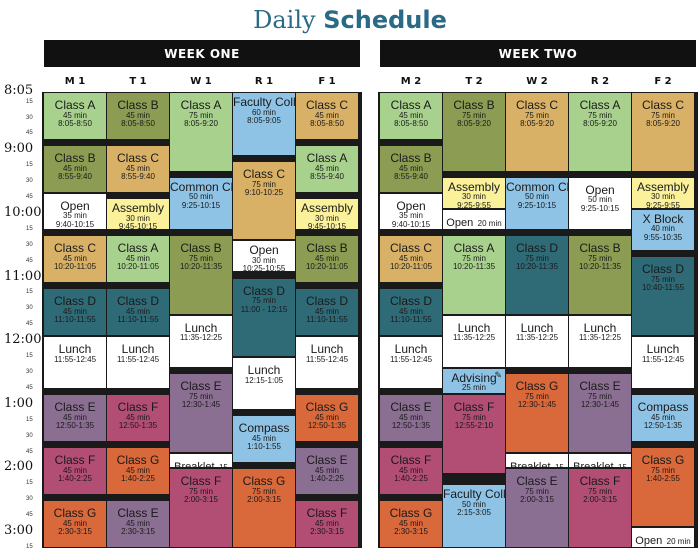  Describe the element at coordinates (138, 169) in the screenshot. I see `schedule-block-class-c: Class C 45 min 8:55-9:40` at that location.